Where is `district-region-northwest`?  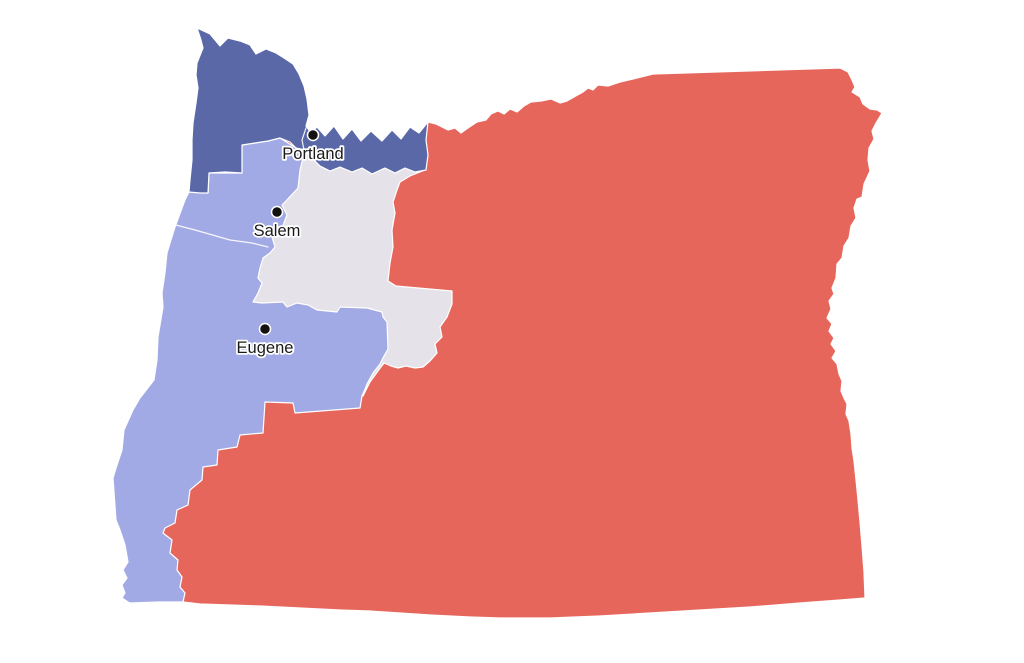
district-region-northwest is located at coordinates (308, 110).